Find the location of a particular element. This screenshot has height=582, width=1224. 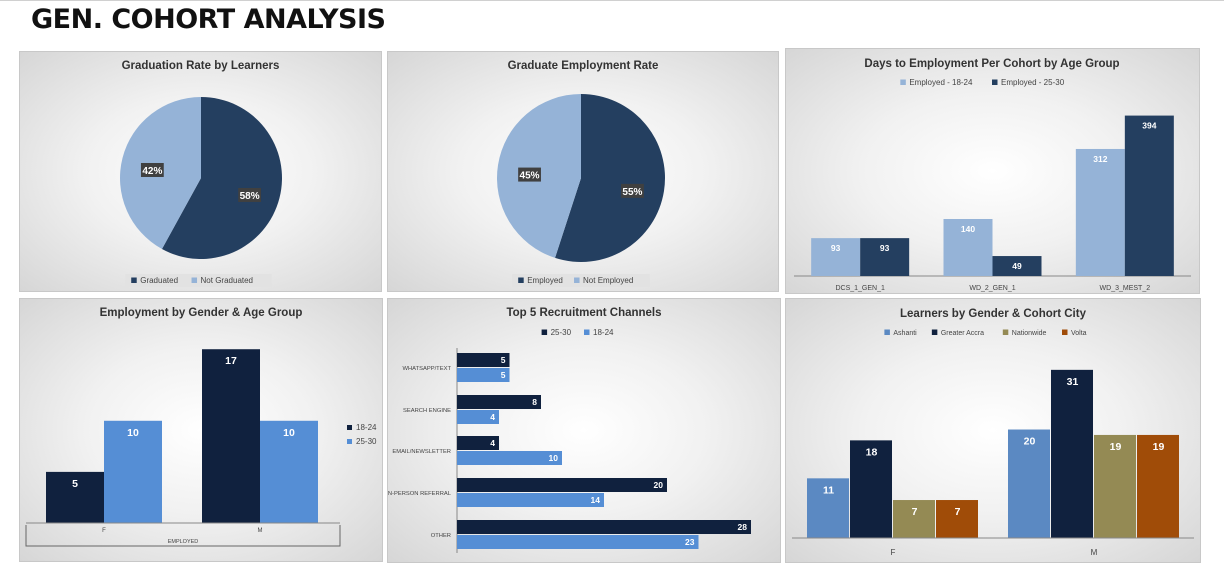

legend-label-nationwide: Nationwide is located at coordinates (1029, 333).